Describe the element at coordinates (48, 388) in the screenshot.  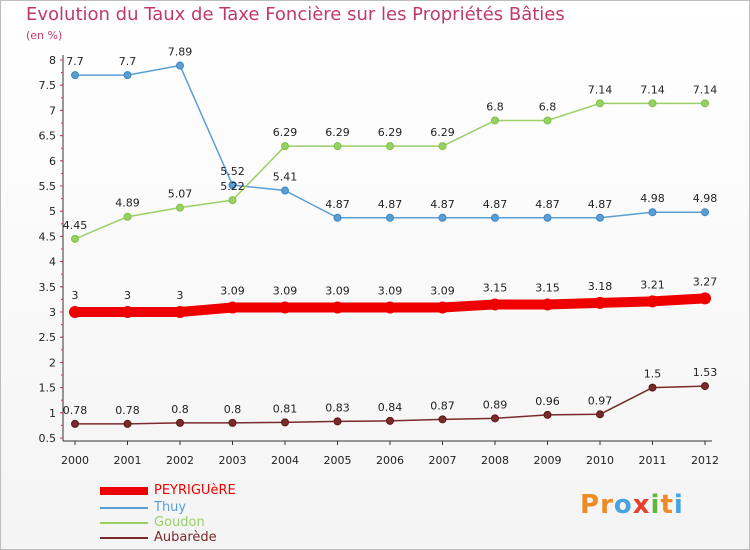
I see `y-tick-label: 1.5` at that location.